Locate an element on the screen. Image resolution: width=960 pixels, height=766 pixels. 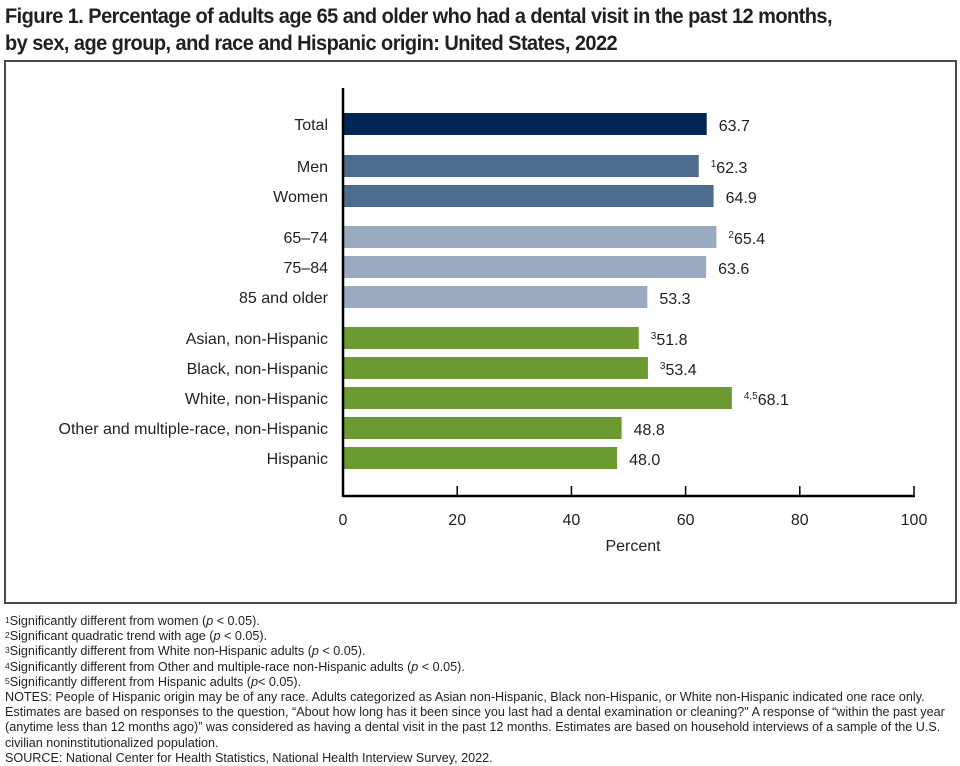
category-label: Hispanic is located at coordinates (297, 459).